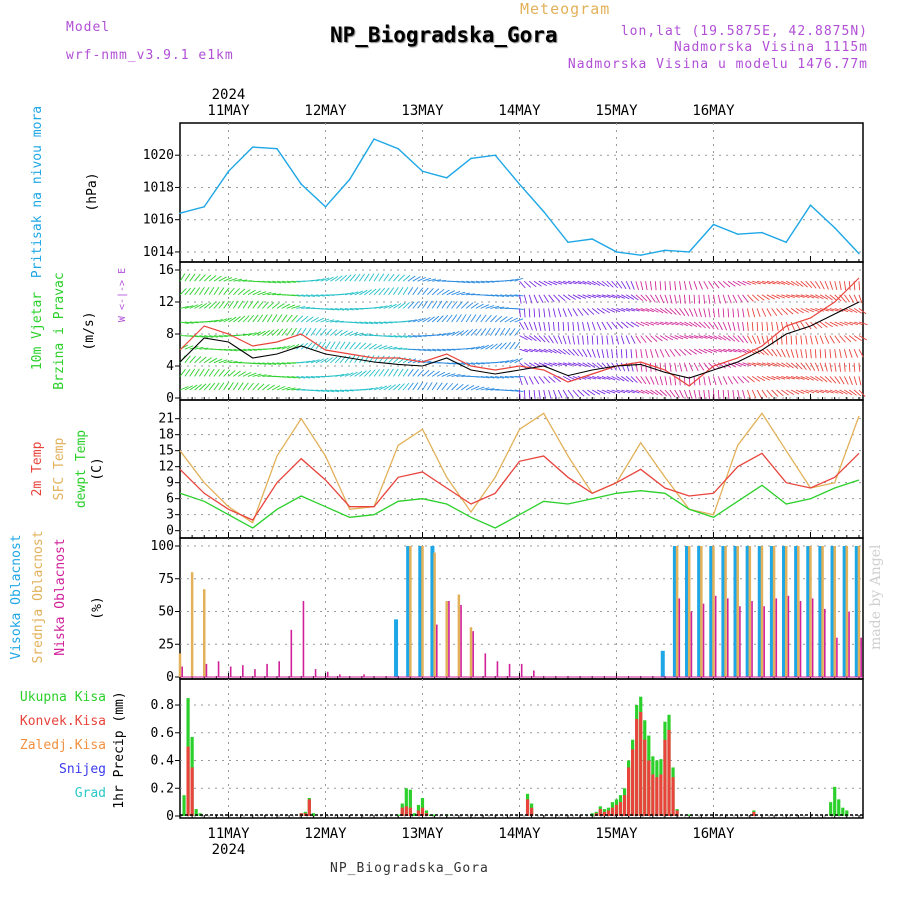  What do you see at coordinates (170, 366) in the screenshot?
I see `y-tick-label: 4` at bounding box center [170, 366].